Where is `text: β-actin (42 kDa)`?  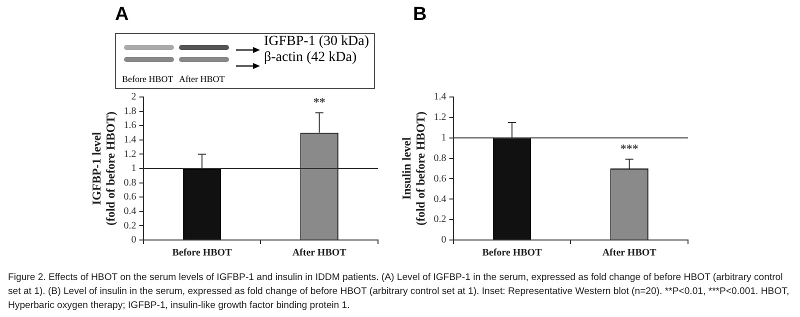
text: β-actin (42 kDa) is located at coordinates (310, 58).